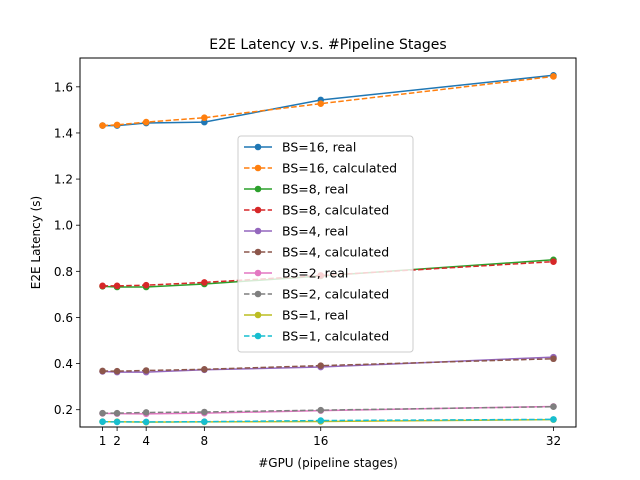  Describe the element at coordinates (553, 441) in the screenshot. I see `x-tick-label: 32` at that location.